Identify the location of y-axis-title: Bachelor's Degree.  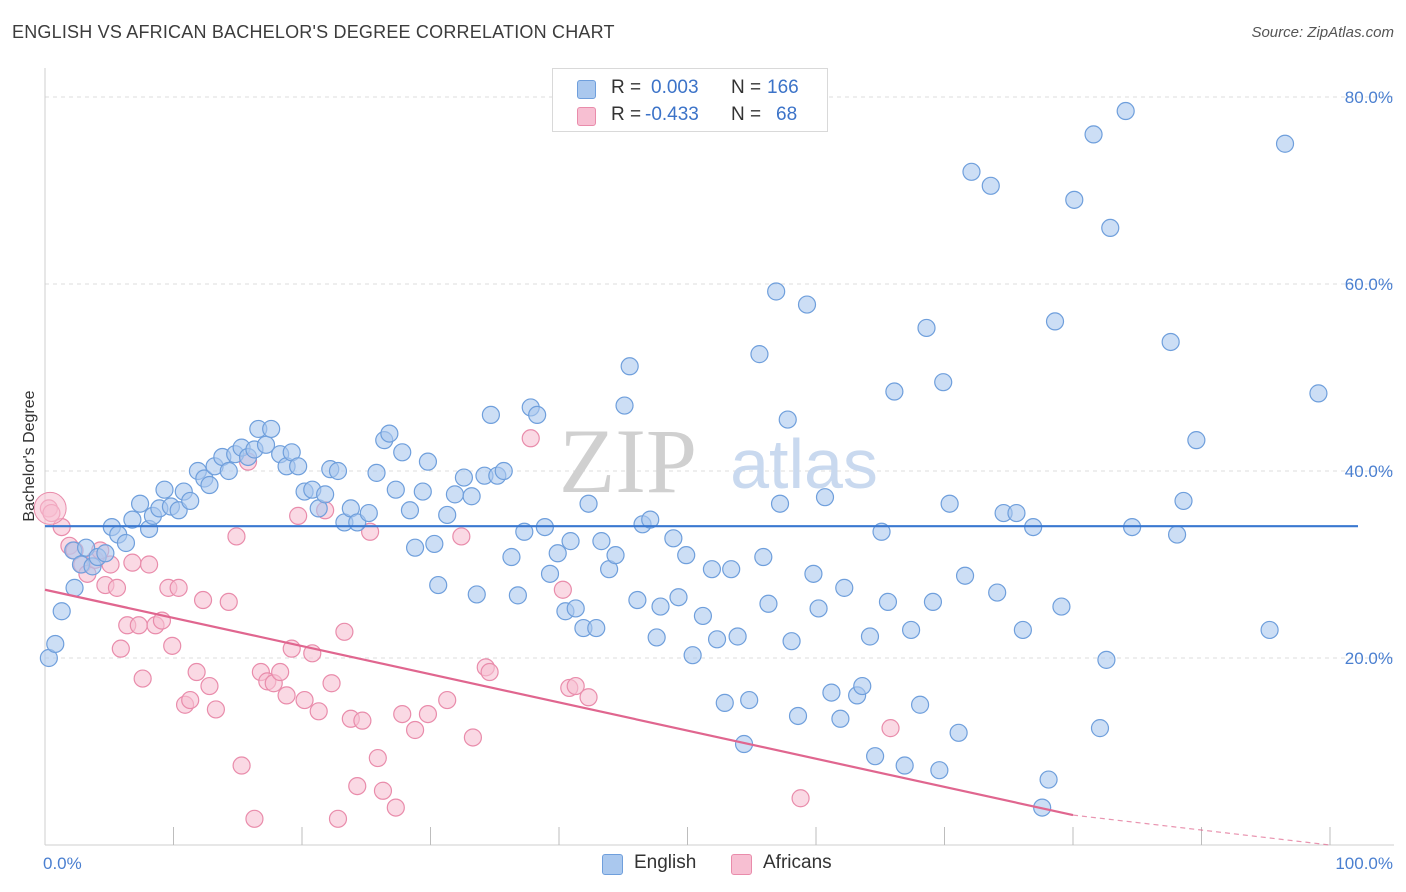
(29, 455).